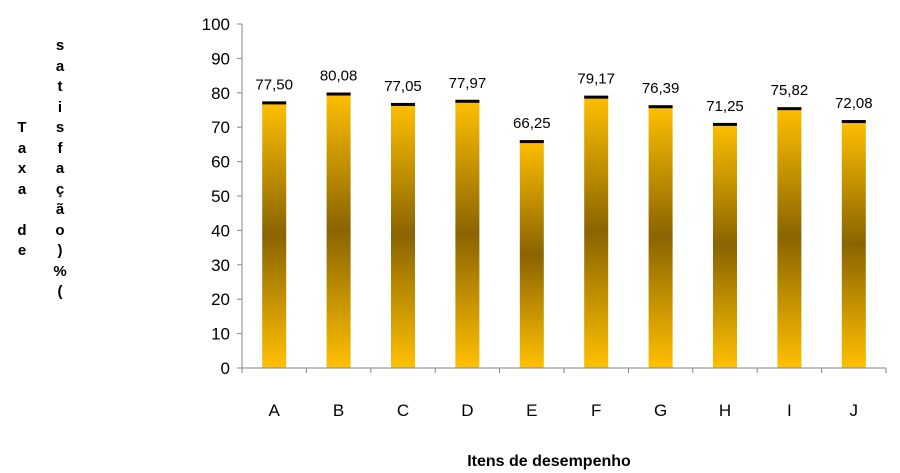 The height and width of the screenshot is (473, 900). What do you see at coordinates (725, 410) in the screenshot?
I see `x-tick-label: H` at bounding box center [725, 410].